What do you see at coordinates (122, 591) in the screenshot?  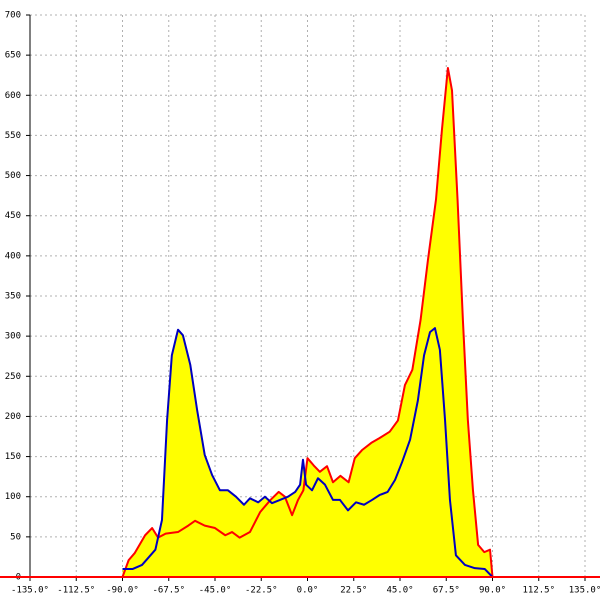 I see `x-tick-label: -90.0°` at bounding box center [122, 591].